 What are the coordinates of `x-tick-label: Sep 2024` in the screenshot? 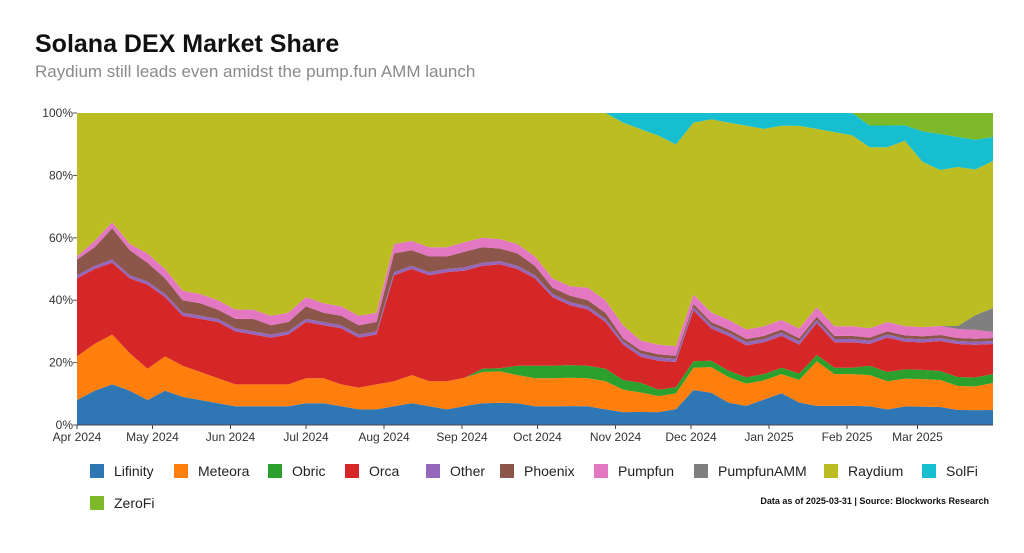 It's located at (462, 437).